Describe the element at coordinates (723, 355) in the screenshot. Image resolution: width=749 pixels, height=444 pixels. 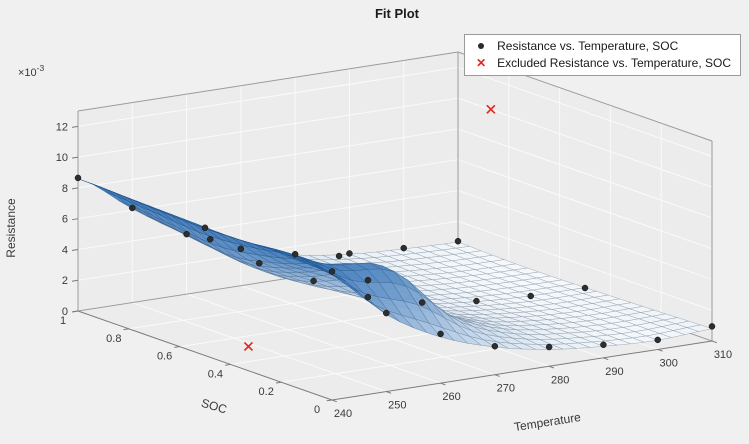
I see `x-tick-label: 310` at that location.